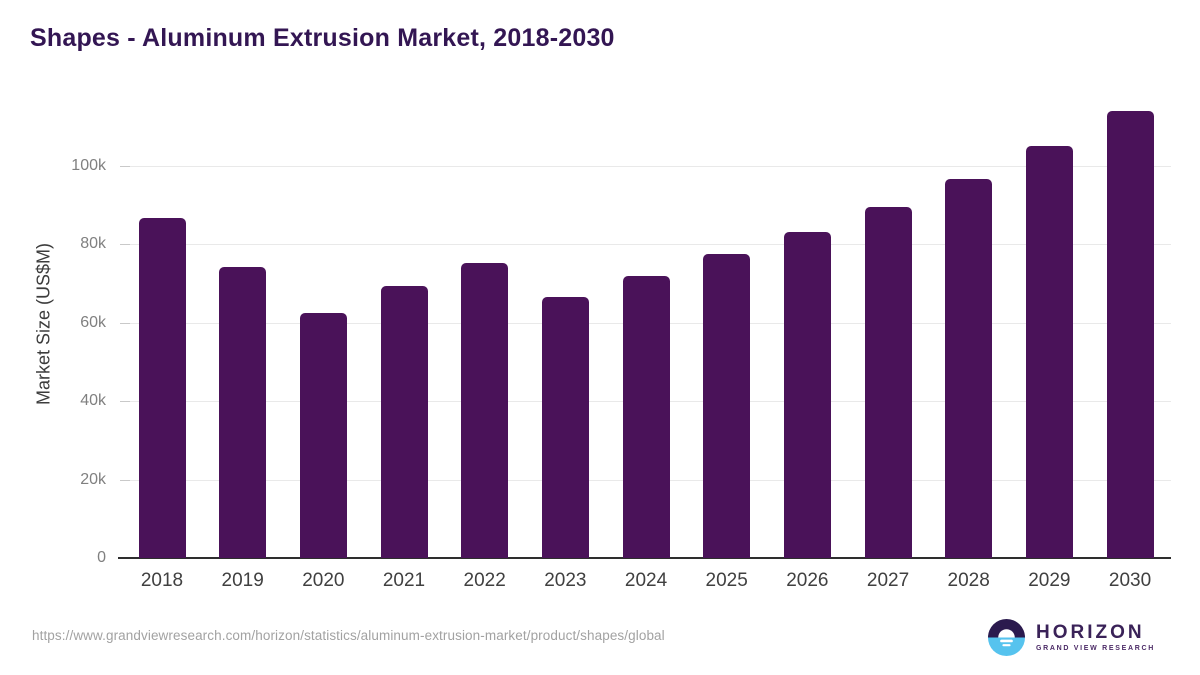 The image size is (1200, 675). What do you see at coordinates (1130, 334) in the screenshot?
I see `bar-2030` at bounding box center [1130, 334].